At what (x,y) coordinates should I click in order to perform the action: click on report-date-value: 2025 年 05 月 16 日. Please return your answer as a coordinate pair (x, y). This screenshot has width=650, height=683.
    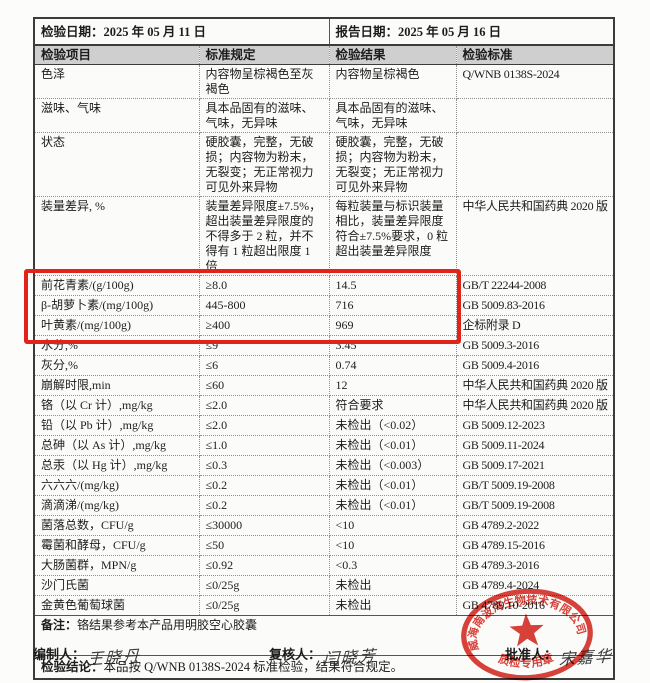
    Looking at the image, I should click on (450, 31).